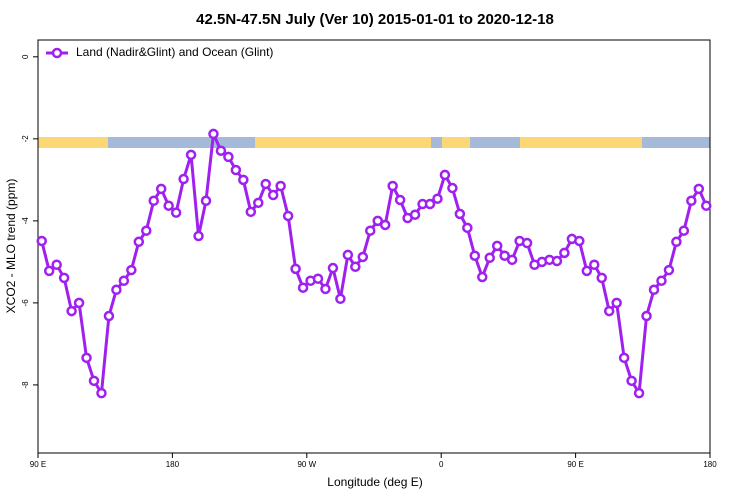 The width and height of the screenshot is (750, 500). I want to click on x-axis-label: Longitude (deg E), so click(374, 482).